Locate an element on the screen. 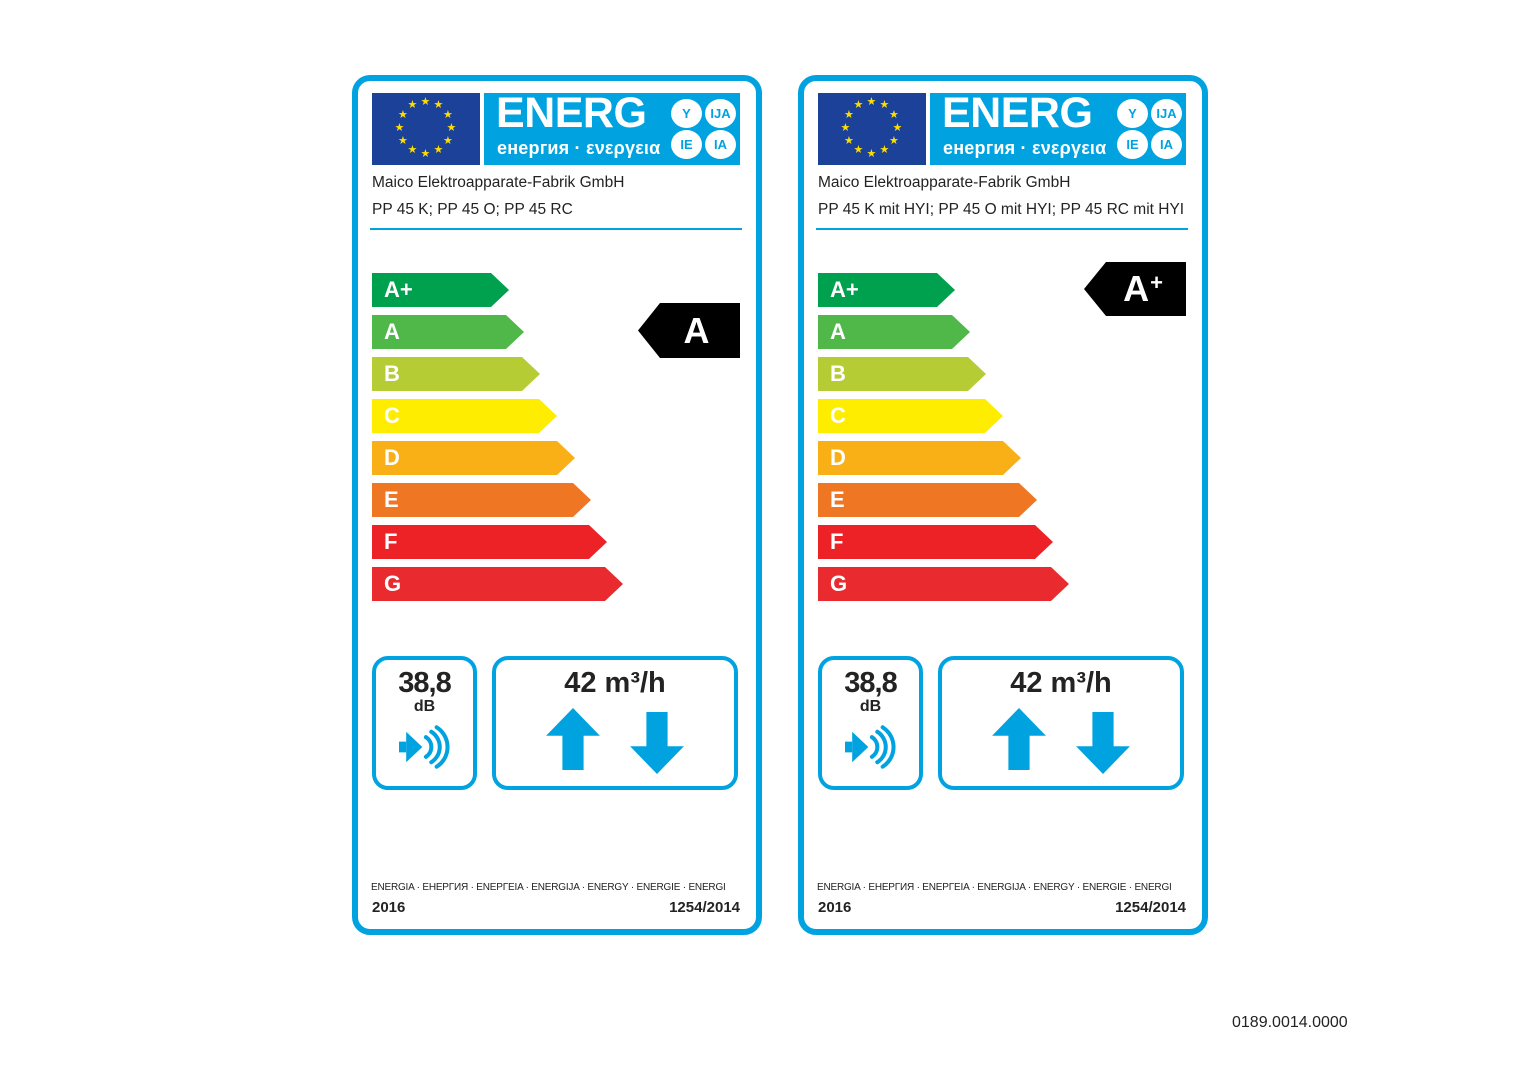 This screenshot has width=1527, height=1080. rating-arrow: A is located at coordinates (689, 330).